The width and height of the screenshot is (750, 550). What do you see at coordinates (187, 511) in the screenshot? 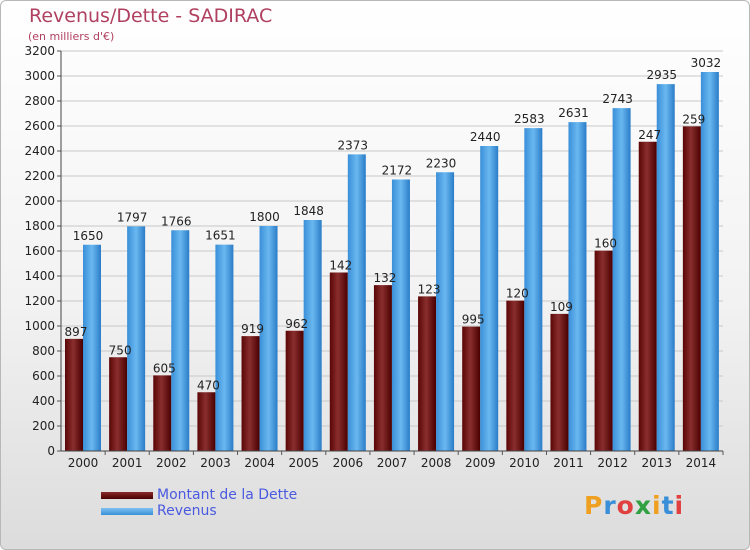
I see `legend-label-revenue: Revenus` at bounding box center [187, 511].